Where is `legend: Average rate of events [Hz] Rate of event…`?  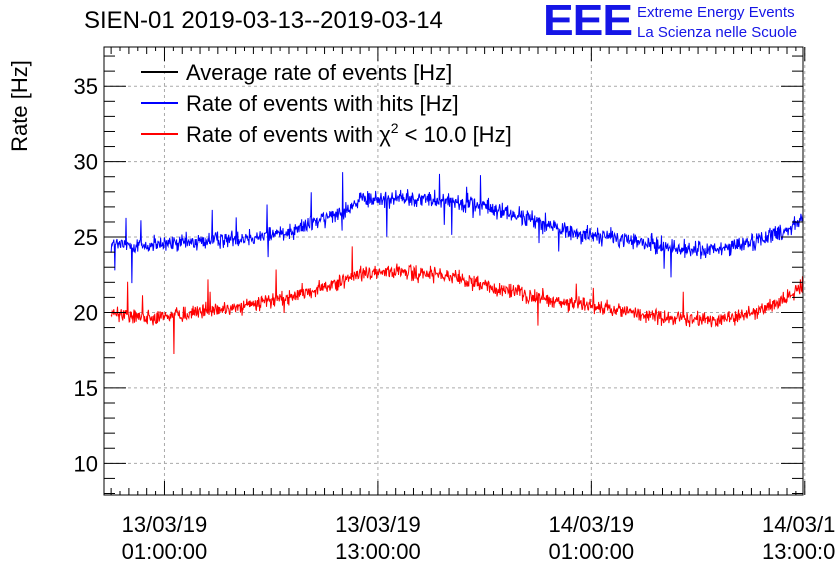
legend: Average rate of events [Hz] Rate of event… is located at coordinates (326, 103).